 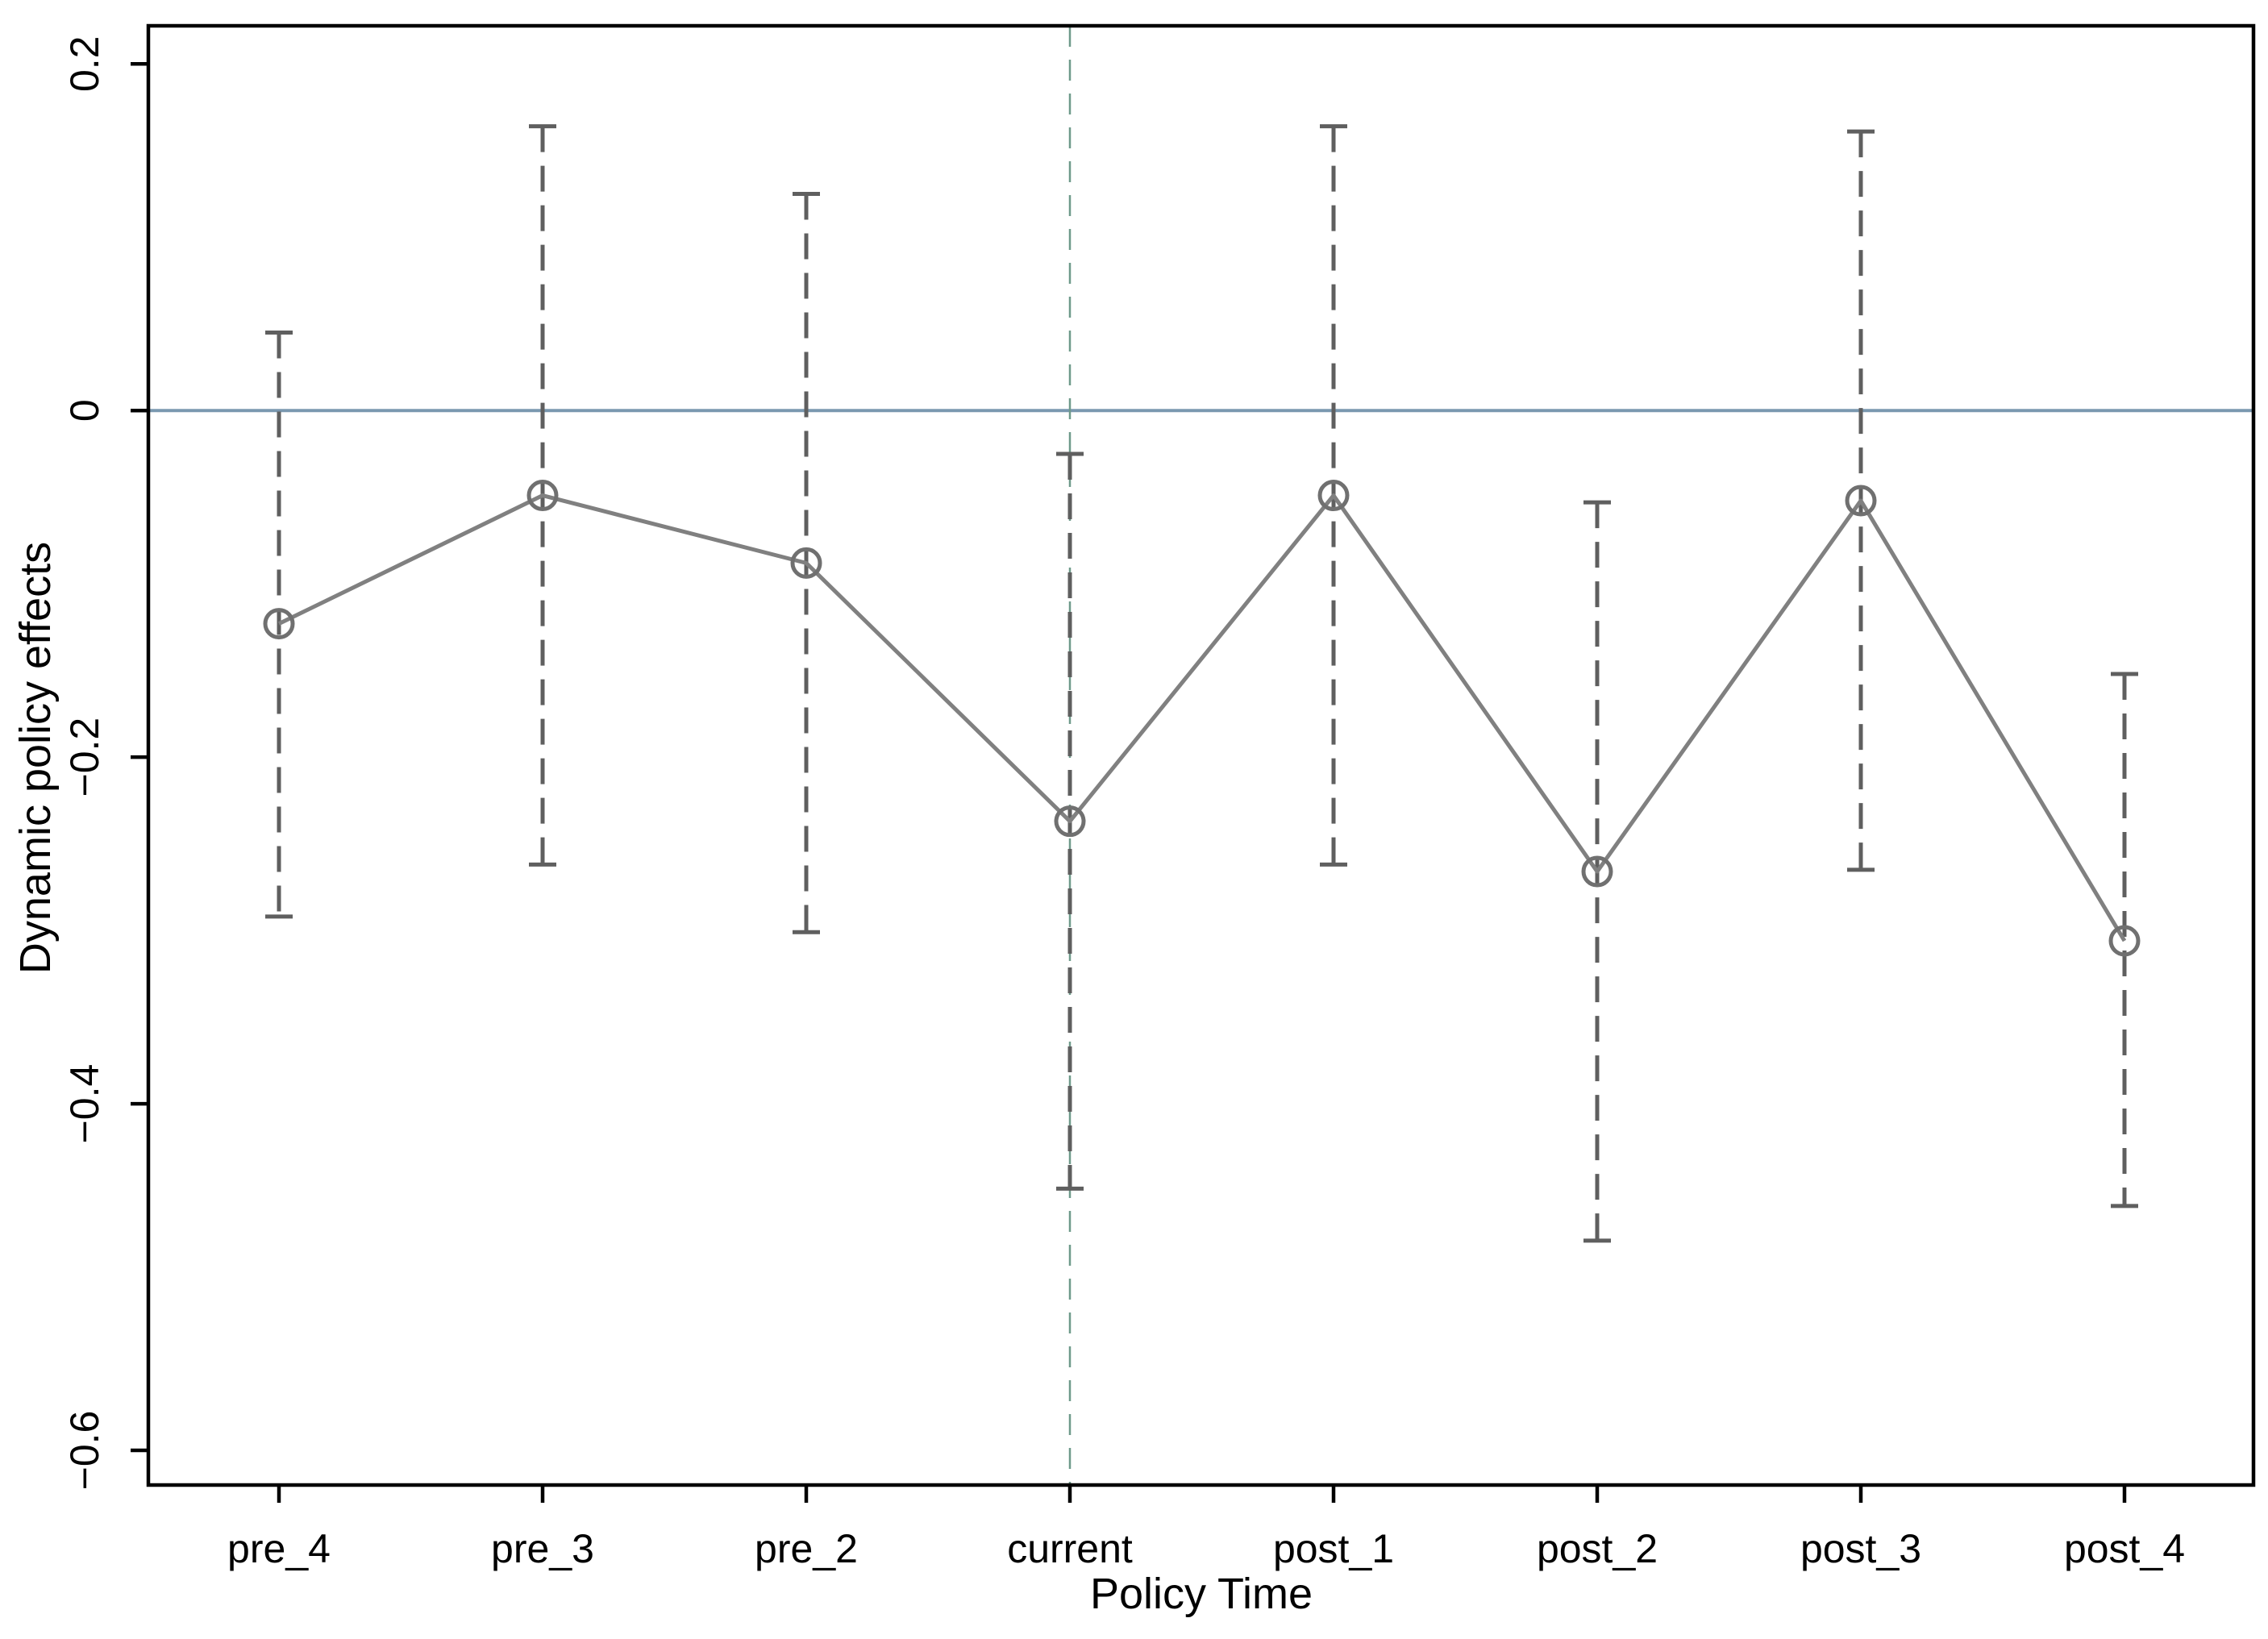 I want to click on x-tick-label: current, so click(x=1070, y=1548).